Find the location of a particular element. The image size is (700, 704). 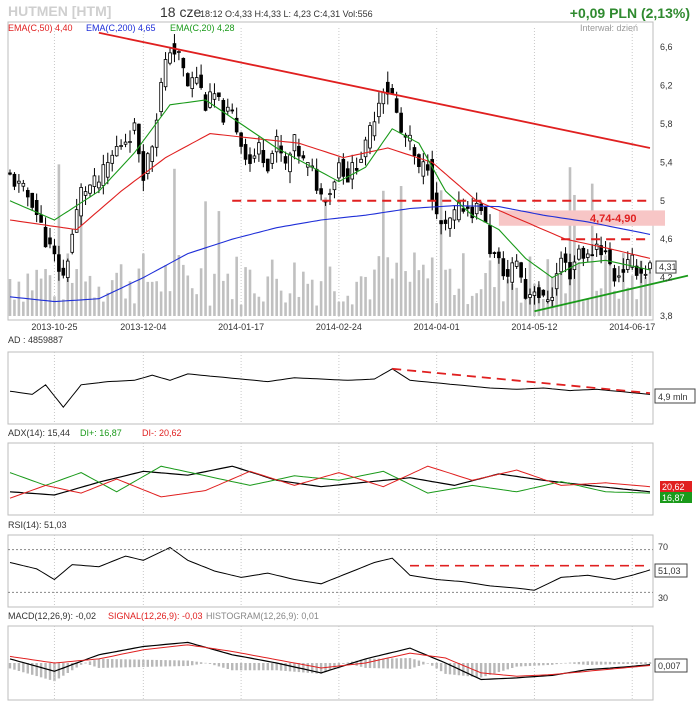

price-tick-label: 3,8 is located at coordinates (666, 316).